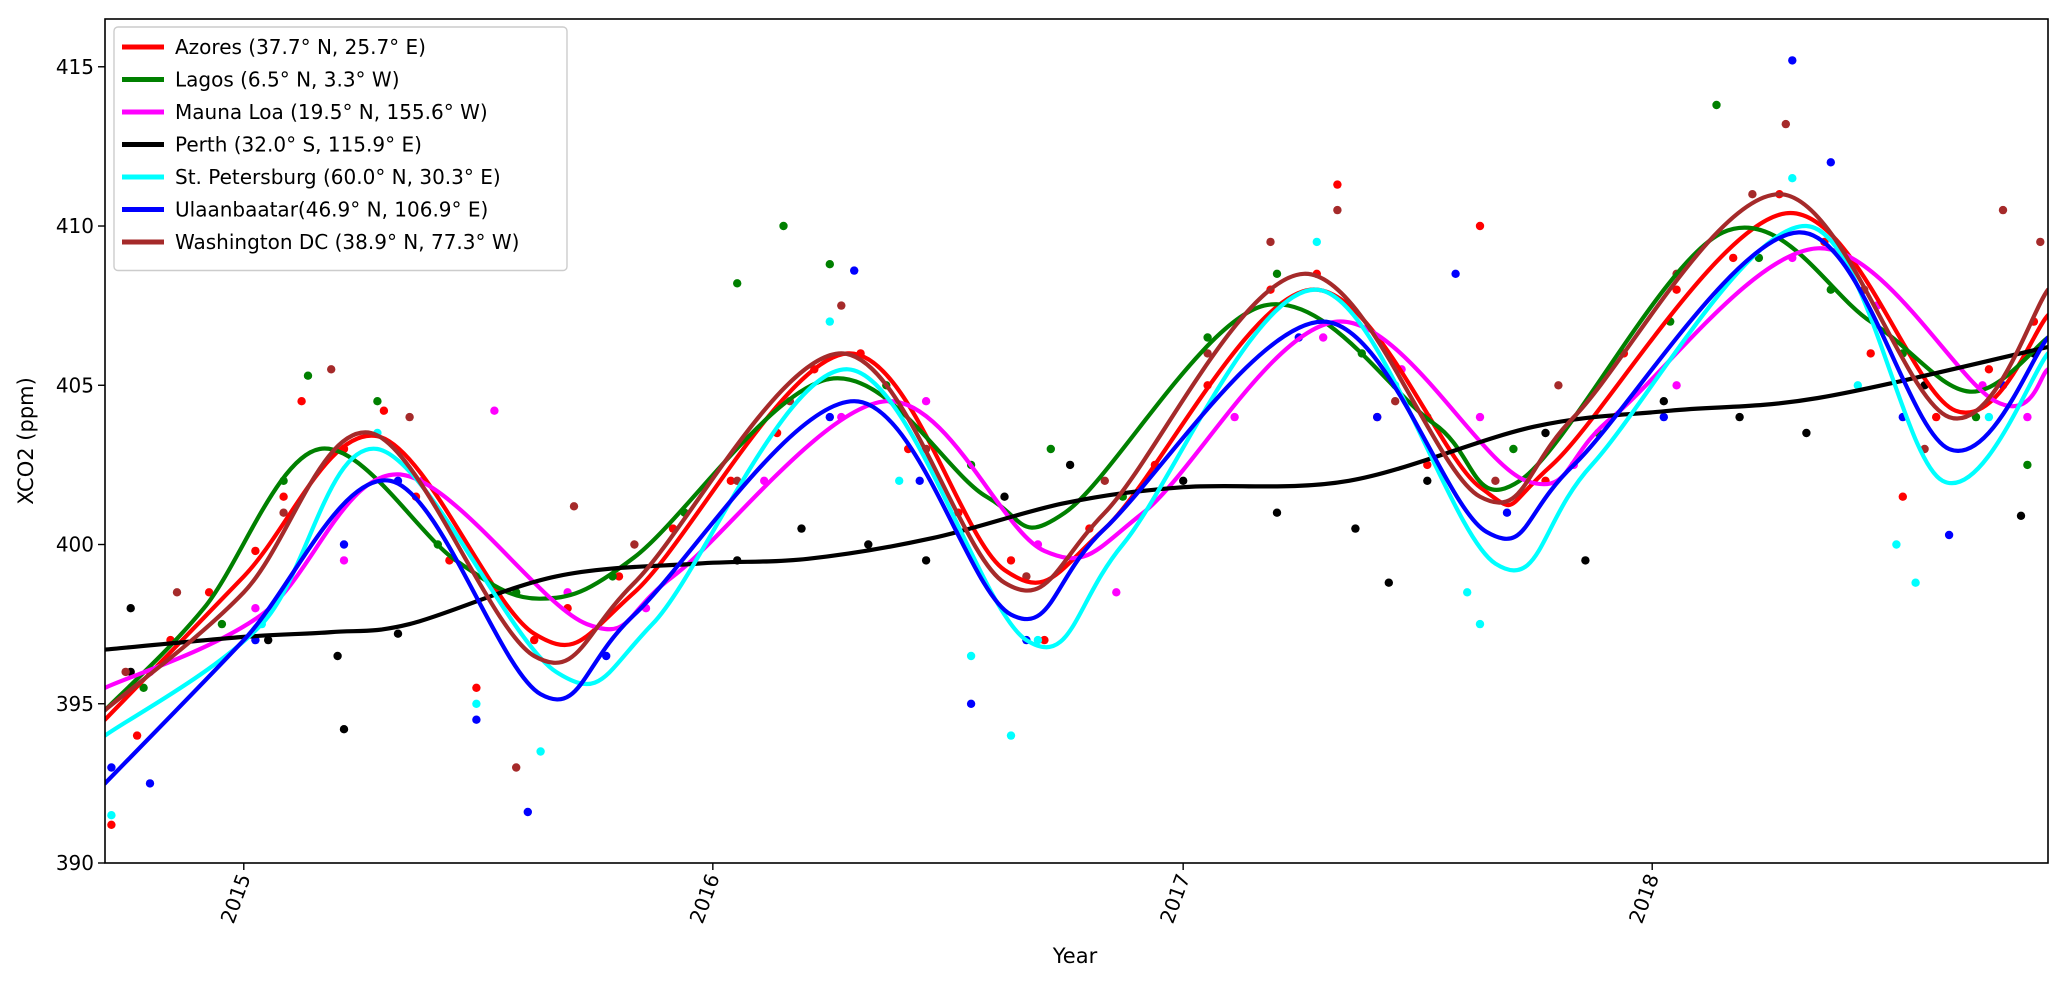  Describe the element at coordinates (331, 112) in the screenshot. I see `legend-label: Mauna Loa (19.5° N, 155.6° W)` at that location.